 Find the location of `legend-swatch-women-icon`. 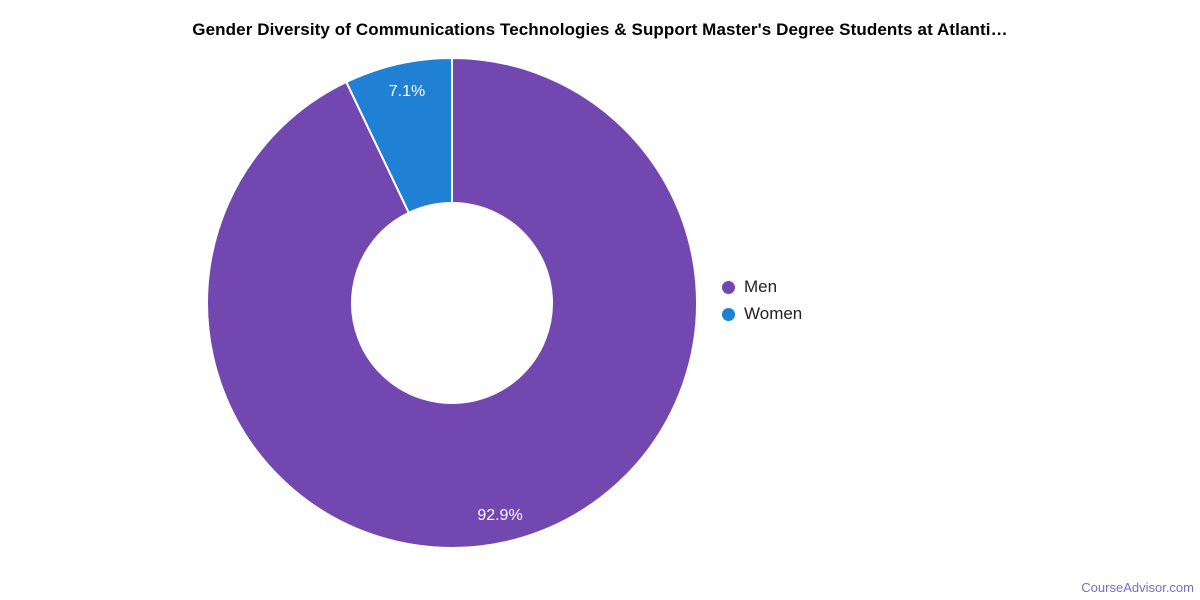

legend-swatch-women-icon is located at coordinates (728, 314).